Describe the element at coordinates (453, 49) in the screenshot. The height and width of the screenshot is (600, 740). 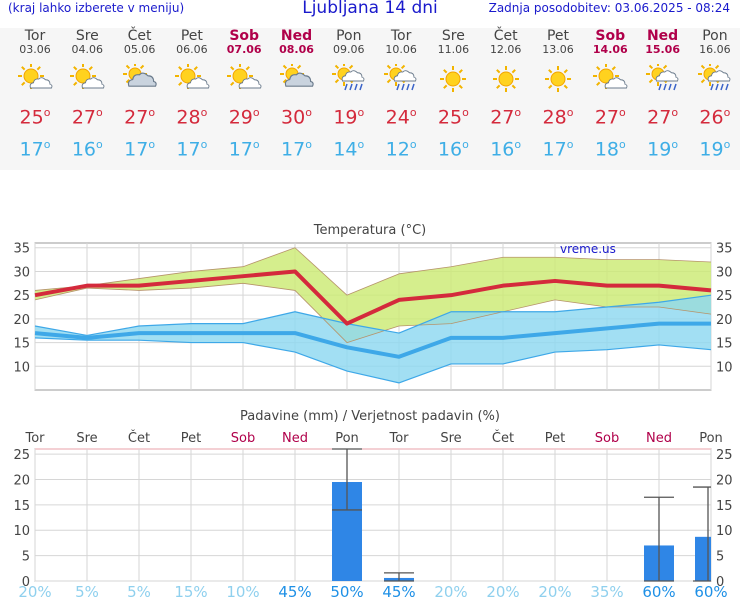
I see `day-date: 11.06` at that location.